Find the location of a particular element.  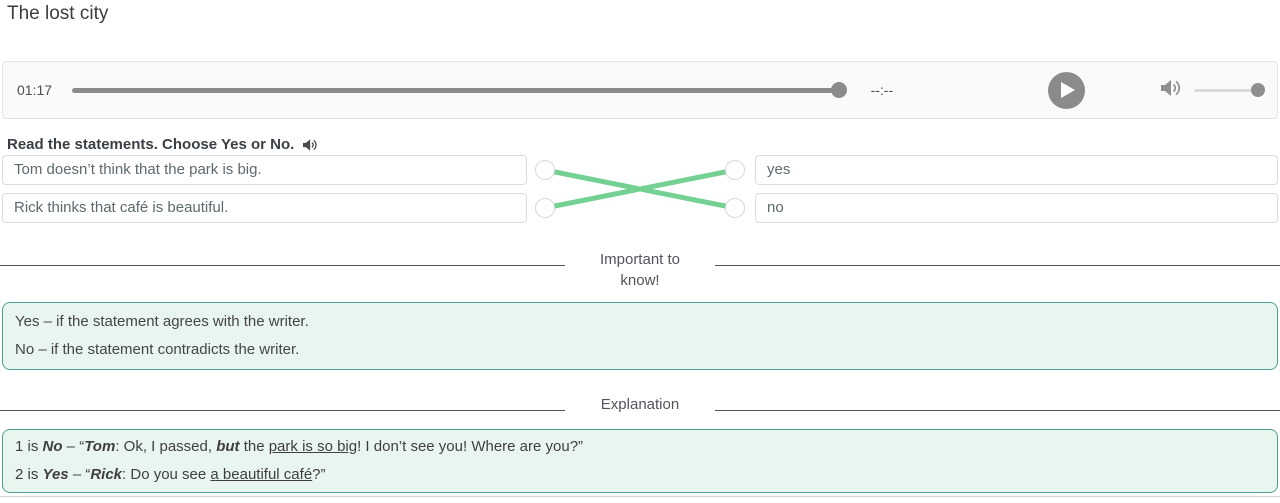

audio-player: 01:17 --:-- is located at coordinates (640, 90).